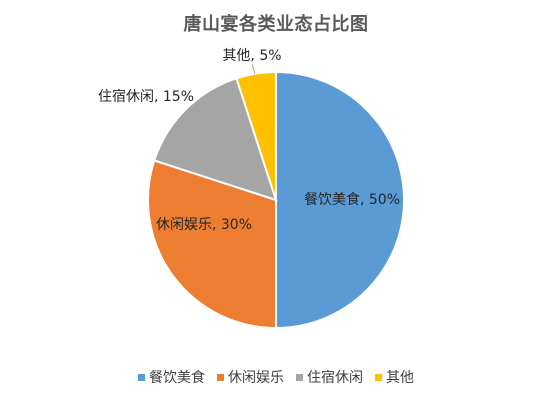  I want to click on legend-item-4: 其他, so click(394, 377).